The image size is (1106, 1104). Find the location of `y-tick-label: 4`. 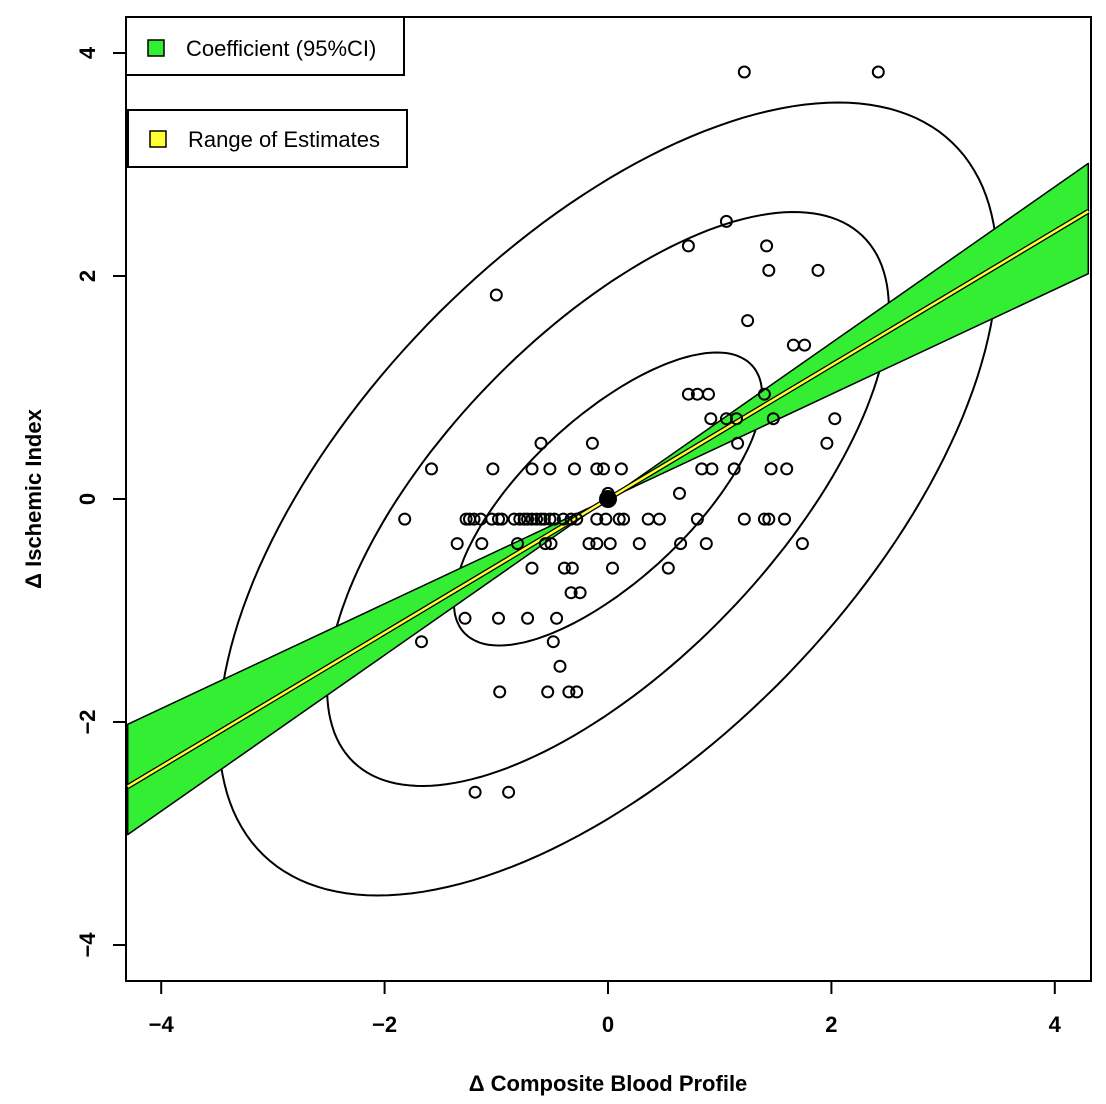

y-tick-label: 4 is located at coordinates (87, 52).